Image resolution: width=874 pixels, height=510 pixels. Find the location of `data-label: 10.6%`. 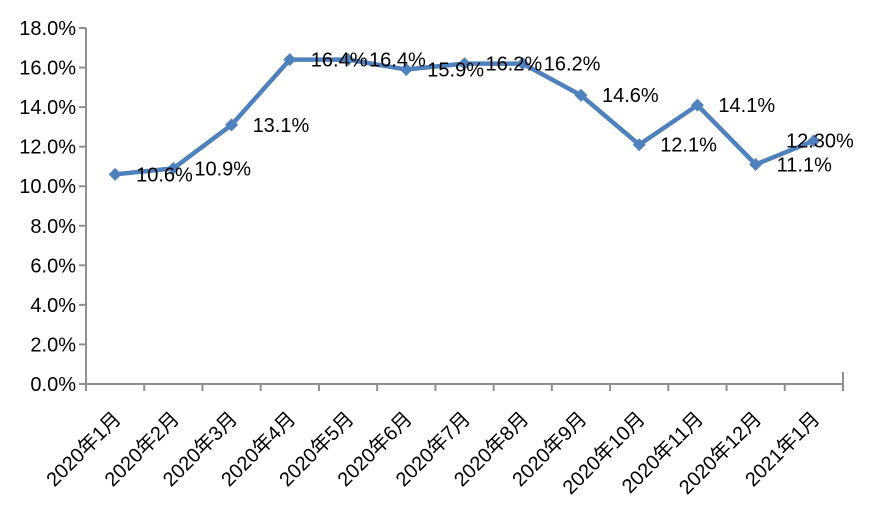

data-label: 10.6% is located at coordinates (164, 175).